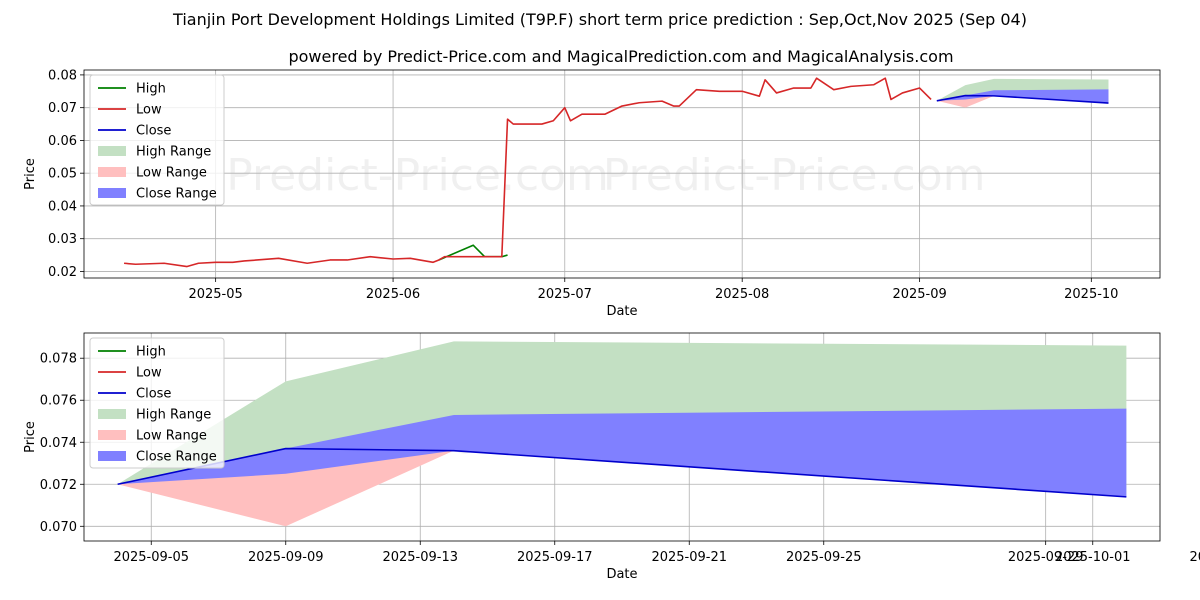 The image size is (1200, 600). What do you see at coordinates (1046, 557) in the screenshot?
I see `x-tick-label: 2025-09-29` at bounding box center [1046, 557].